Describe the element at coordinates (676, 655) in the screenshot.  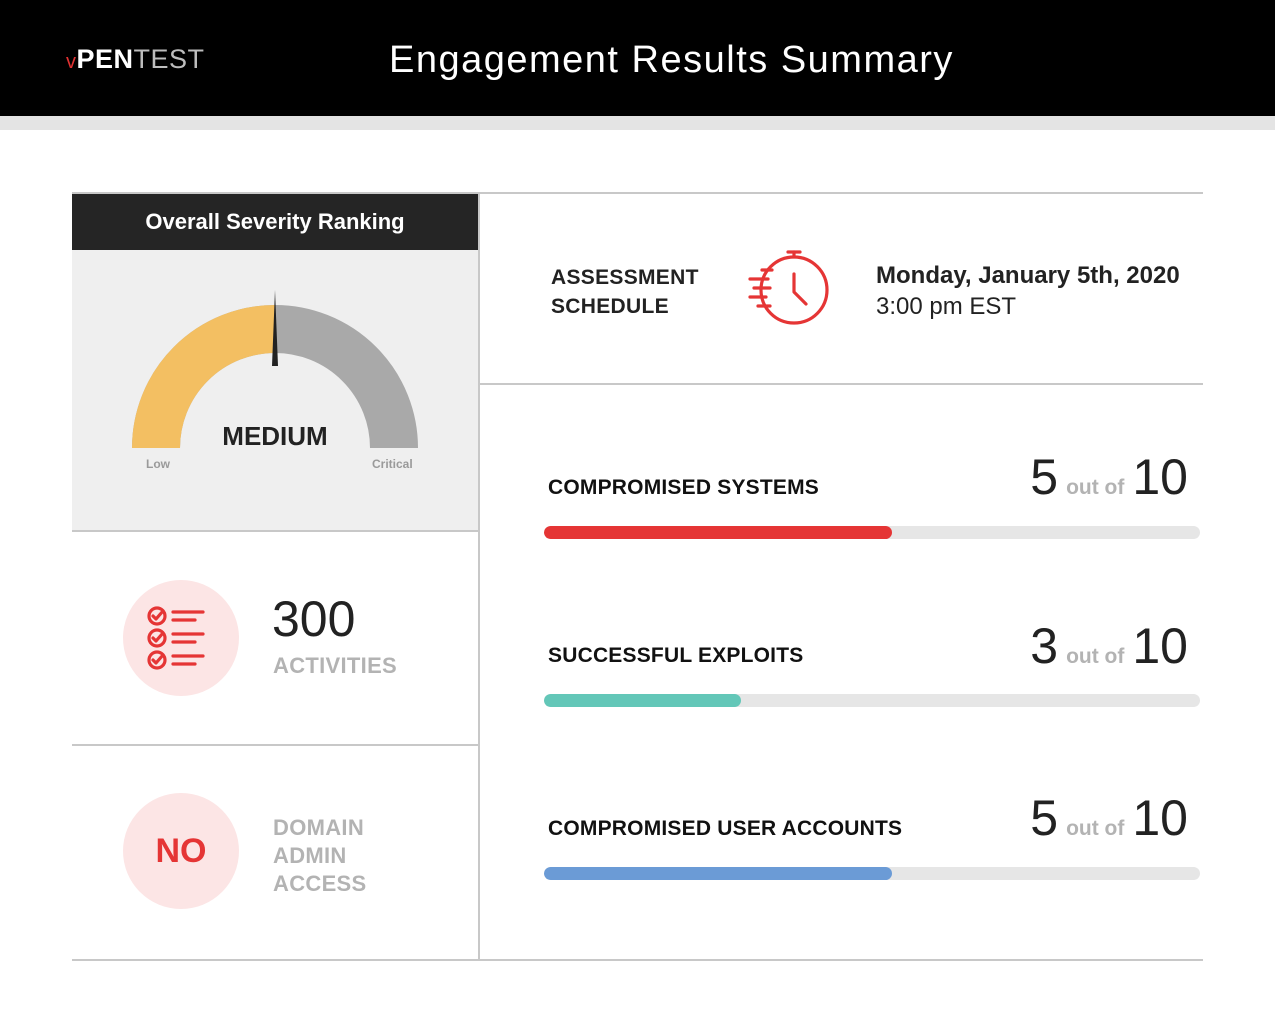
I see `metric-label-successful-exploits: SUCCESSFUL EXPLOITS` at that location.